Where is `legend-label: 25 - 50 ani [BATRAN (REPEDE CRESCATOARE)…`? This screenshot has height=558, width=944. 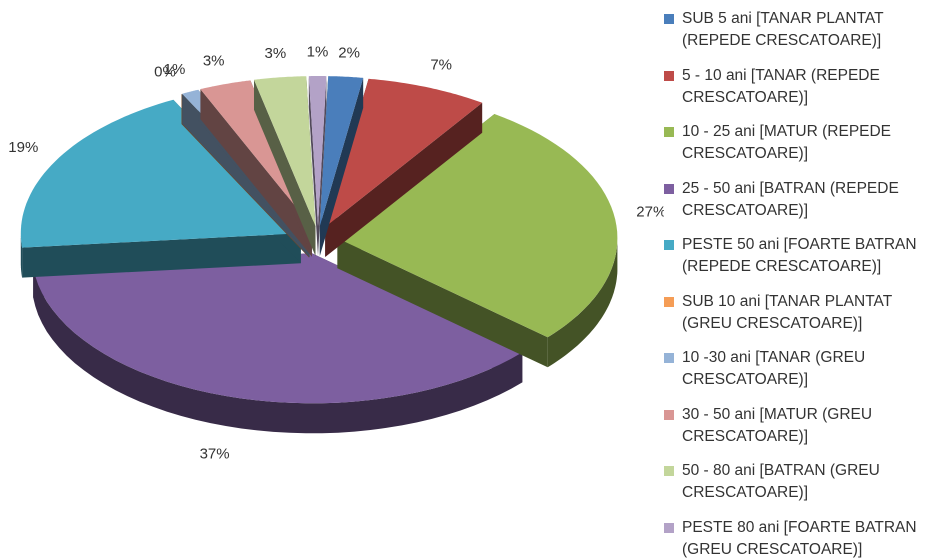
legend-label: 25 - 50 ani [BATRAN (REPEDE CRESCATOARE)… is located at coordinates (790, 199).